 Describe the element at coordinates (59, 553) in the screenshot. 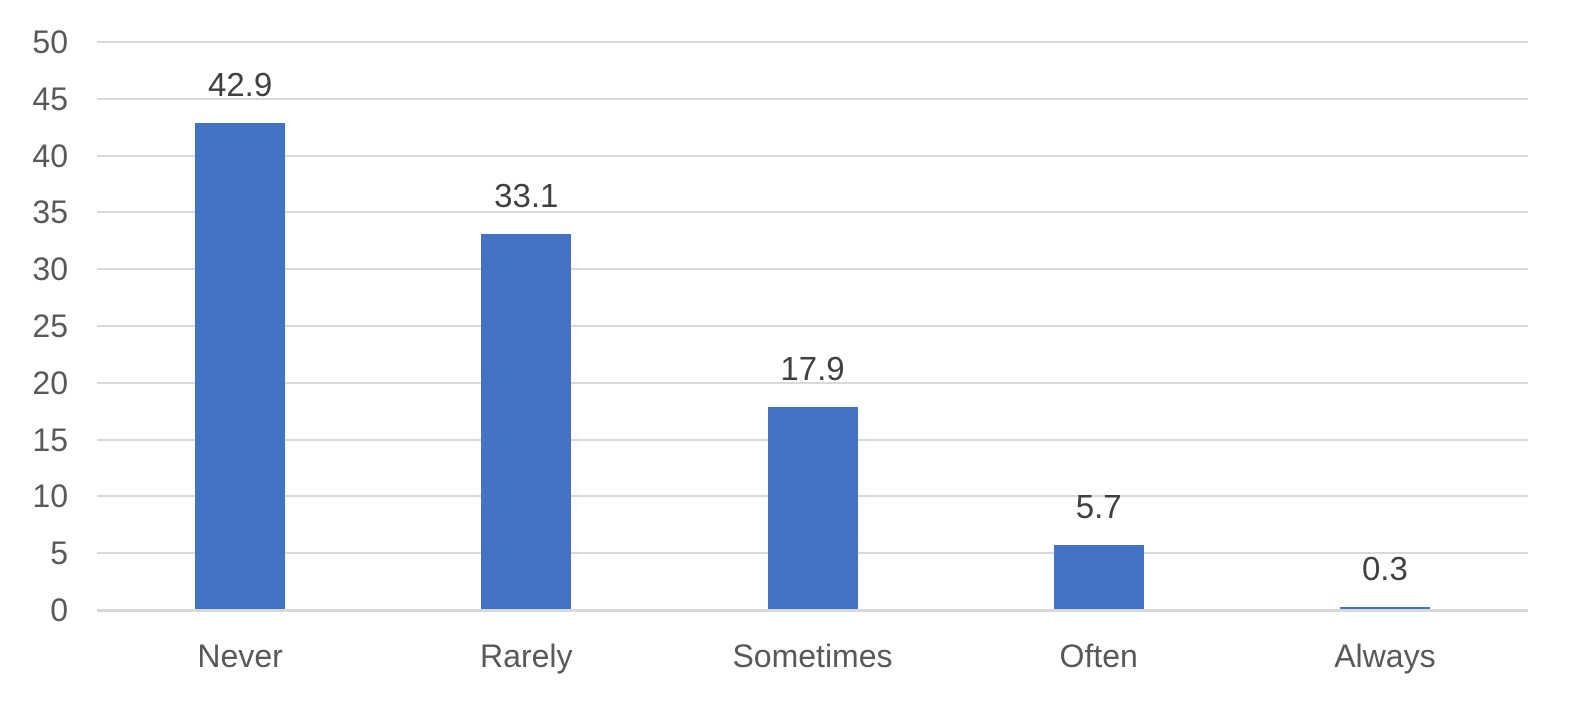

I see `y-tick-label: 5` at that location.